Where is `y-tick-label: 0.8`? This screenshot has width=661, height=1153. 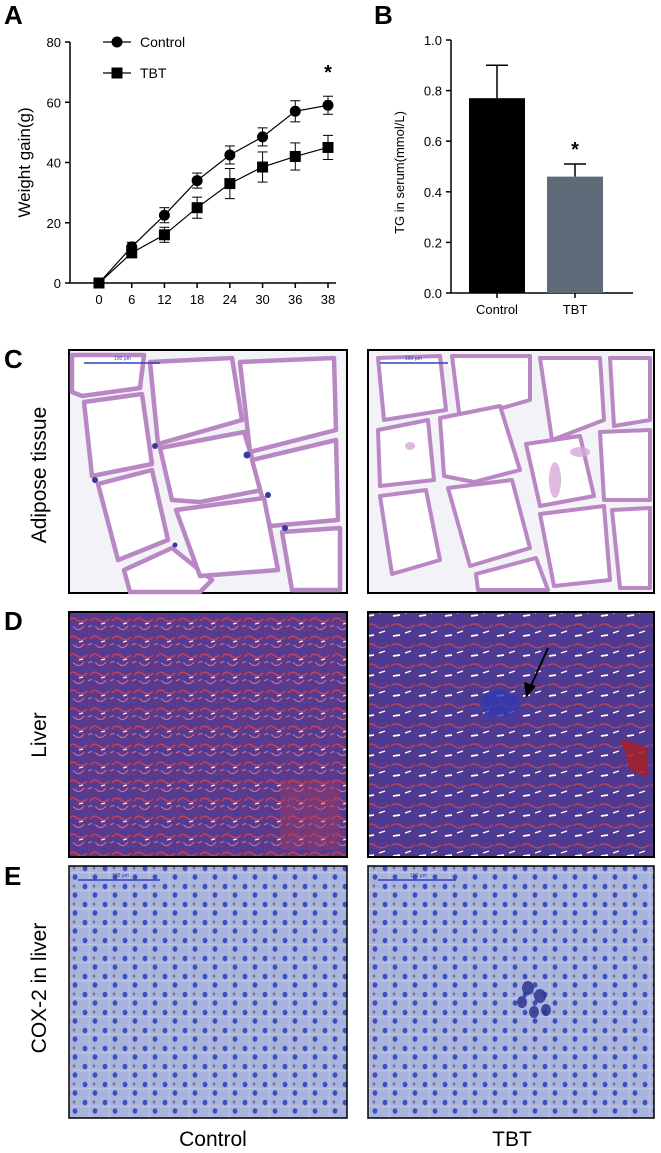 y-tick-label: 0.8 is located at coordinates (433, 91).